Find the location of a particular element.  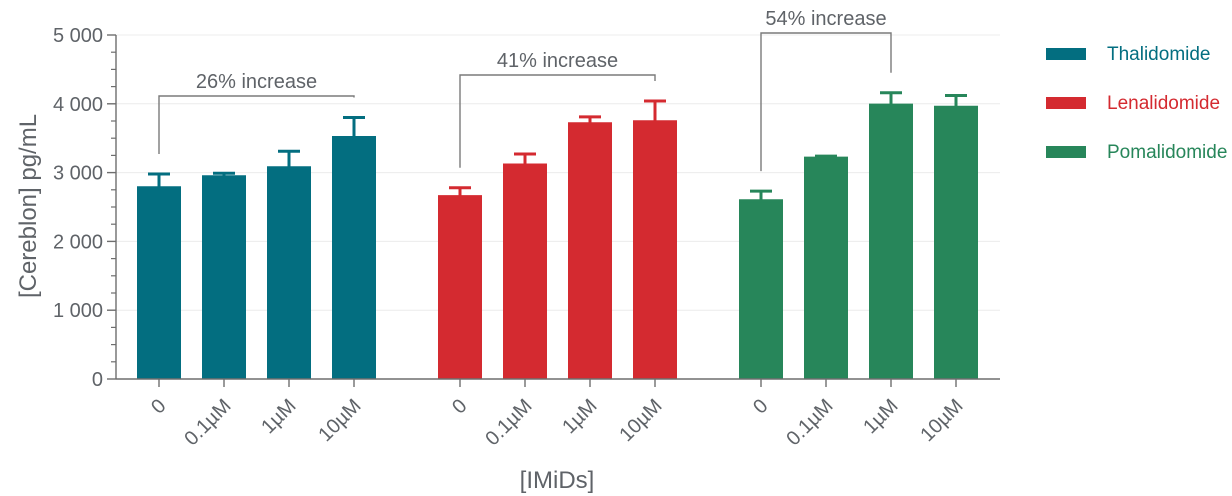

increase-annotation: 54% increase is located at coordinates (825, 19).